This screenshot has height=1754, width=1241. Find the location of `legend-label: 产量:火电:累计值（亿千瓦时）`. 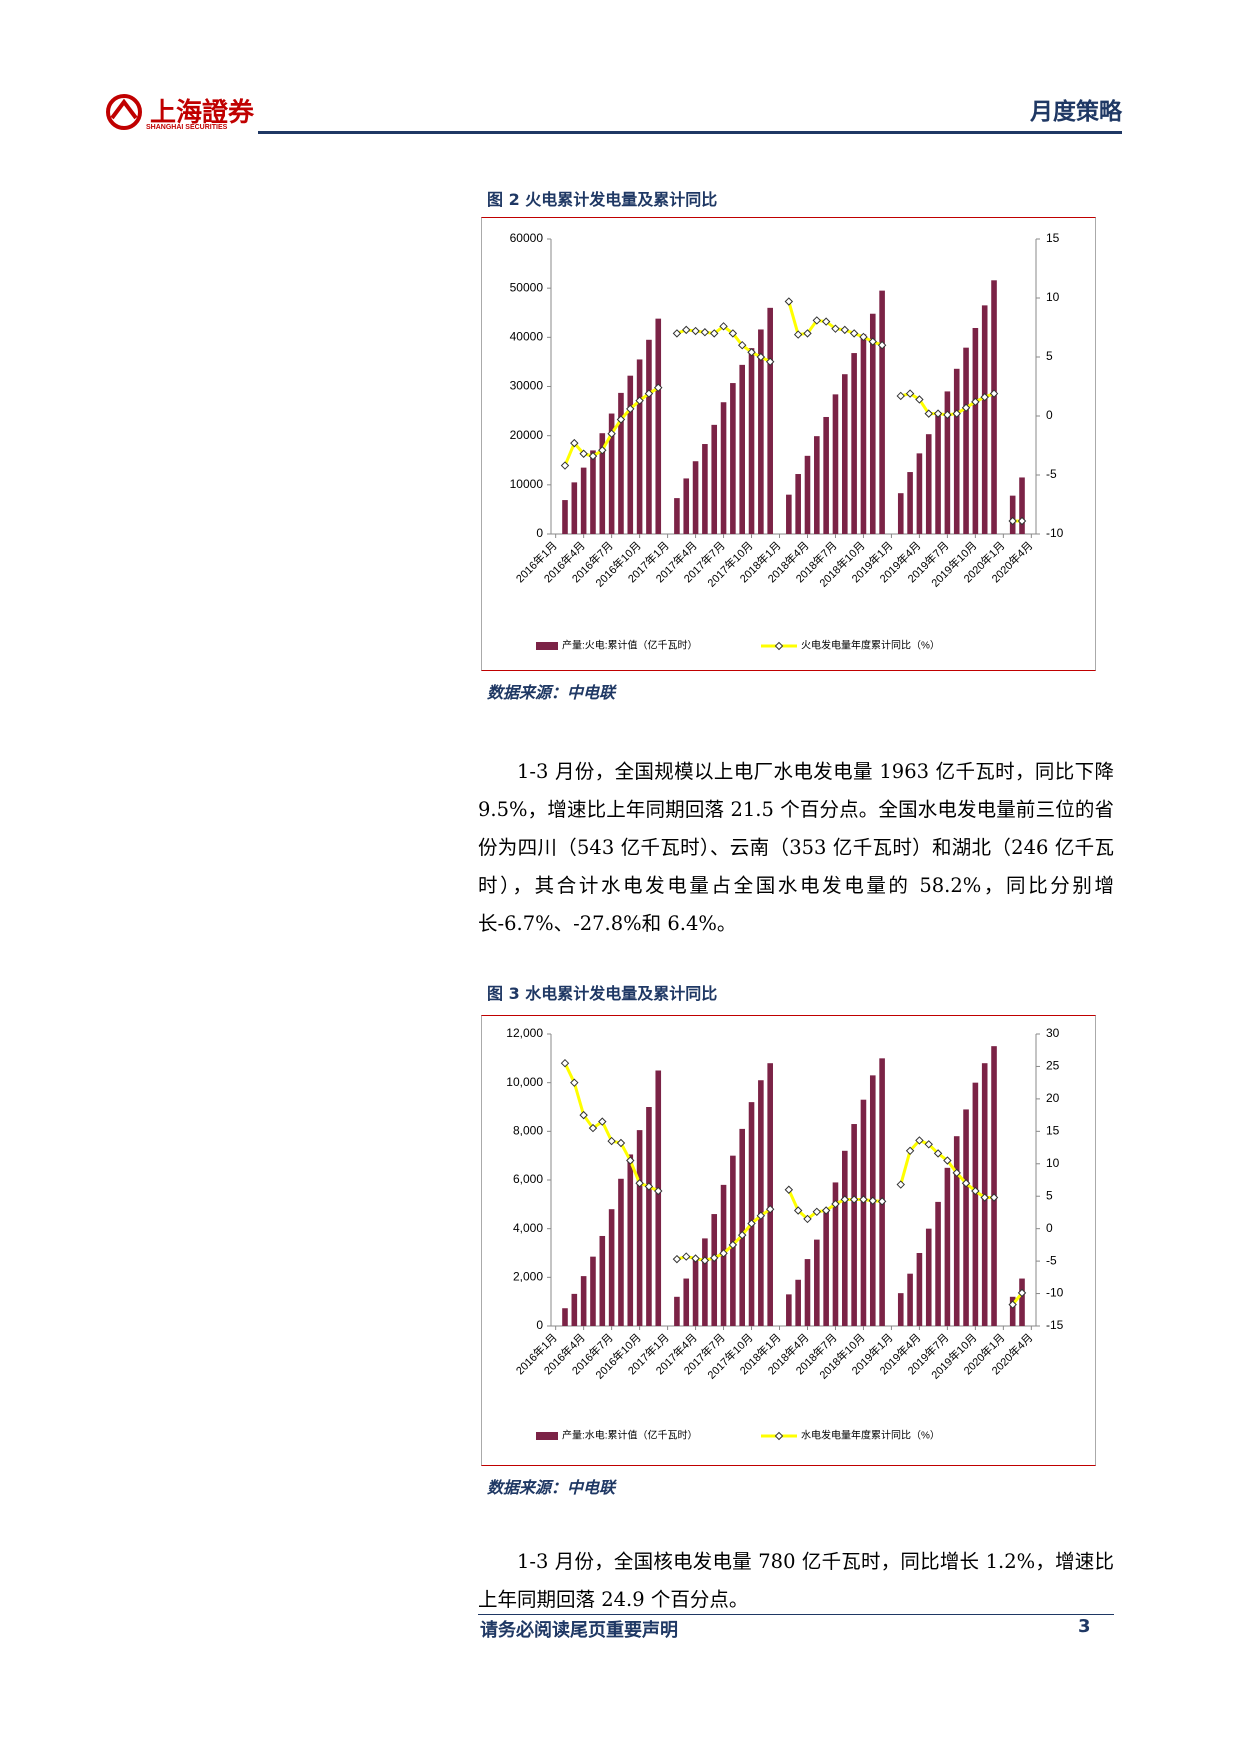

legend-label: 产量:火电:累计值（亿千瓦时） is located at coordinates (630, 645).